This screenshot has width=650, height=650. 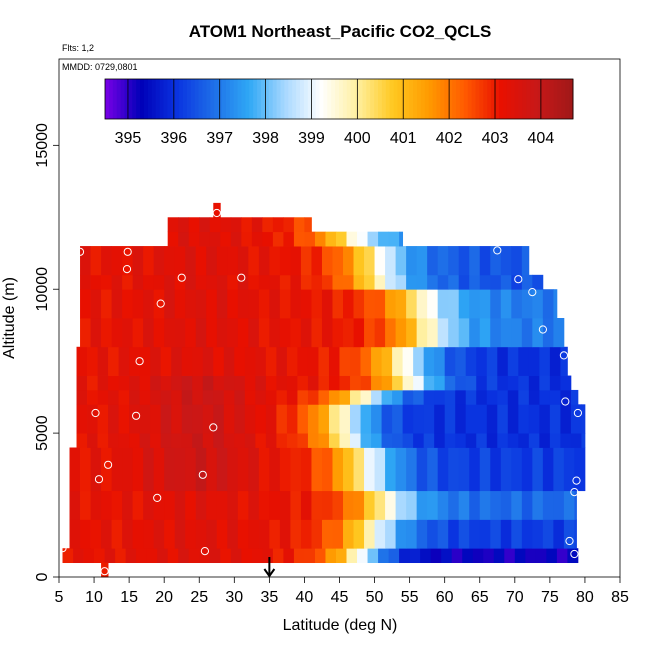 What do you see at coordinates (410, 597) in the screenshot?
I see `x-tick-label: 55` at bounding box center [410, 597].